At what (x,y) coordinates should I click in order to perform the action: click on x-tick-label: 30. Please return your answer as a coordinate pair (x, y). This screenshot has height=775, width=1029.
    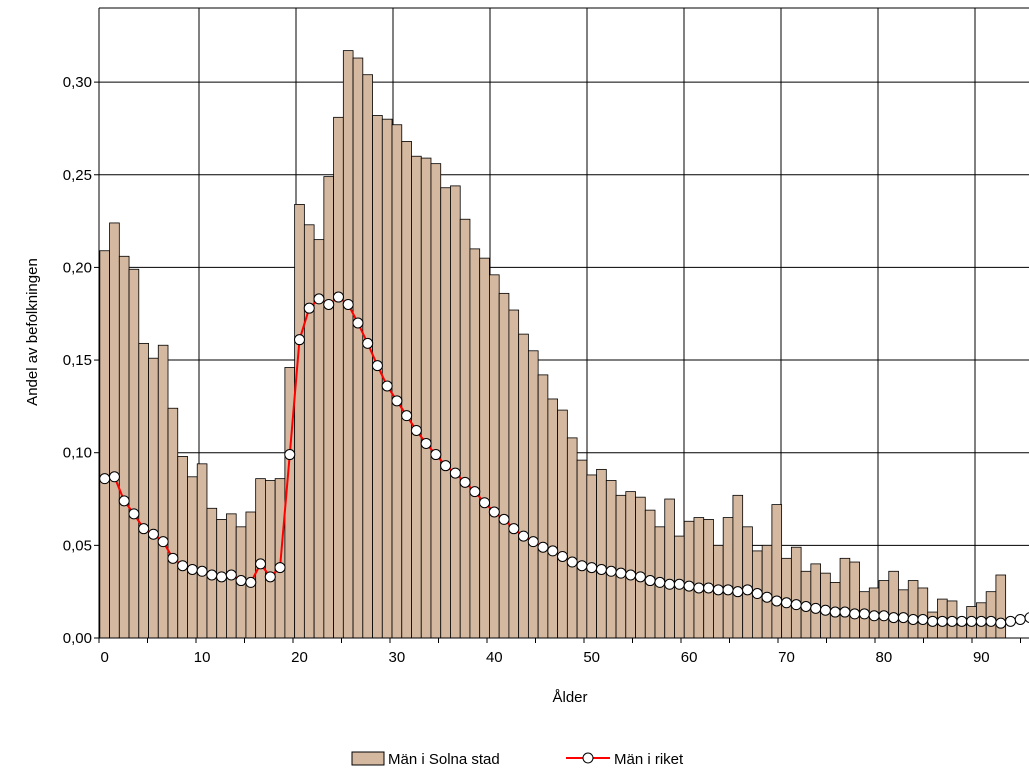
    Looking at the image, I should click on (397, 657).